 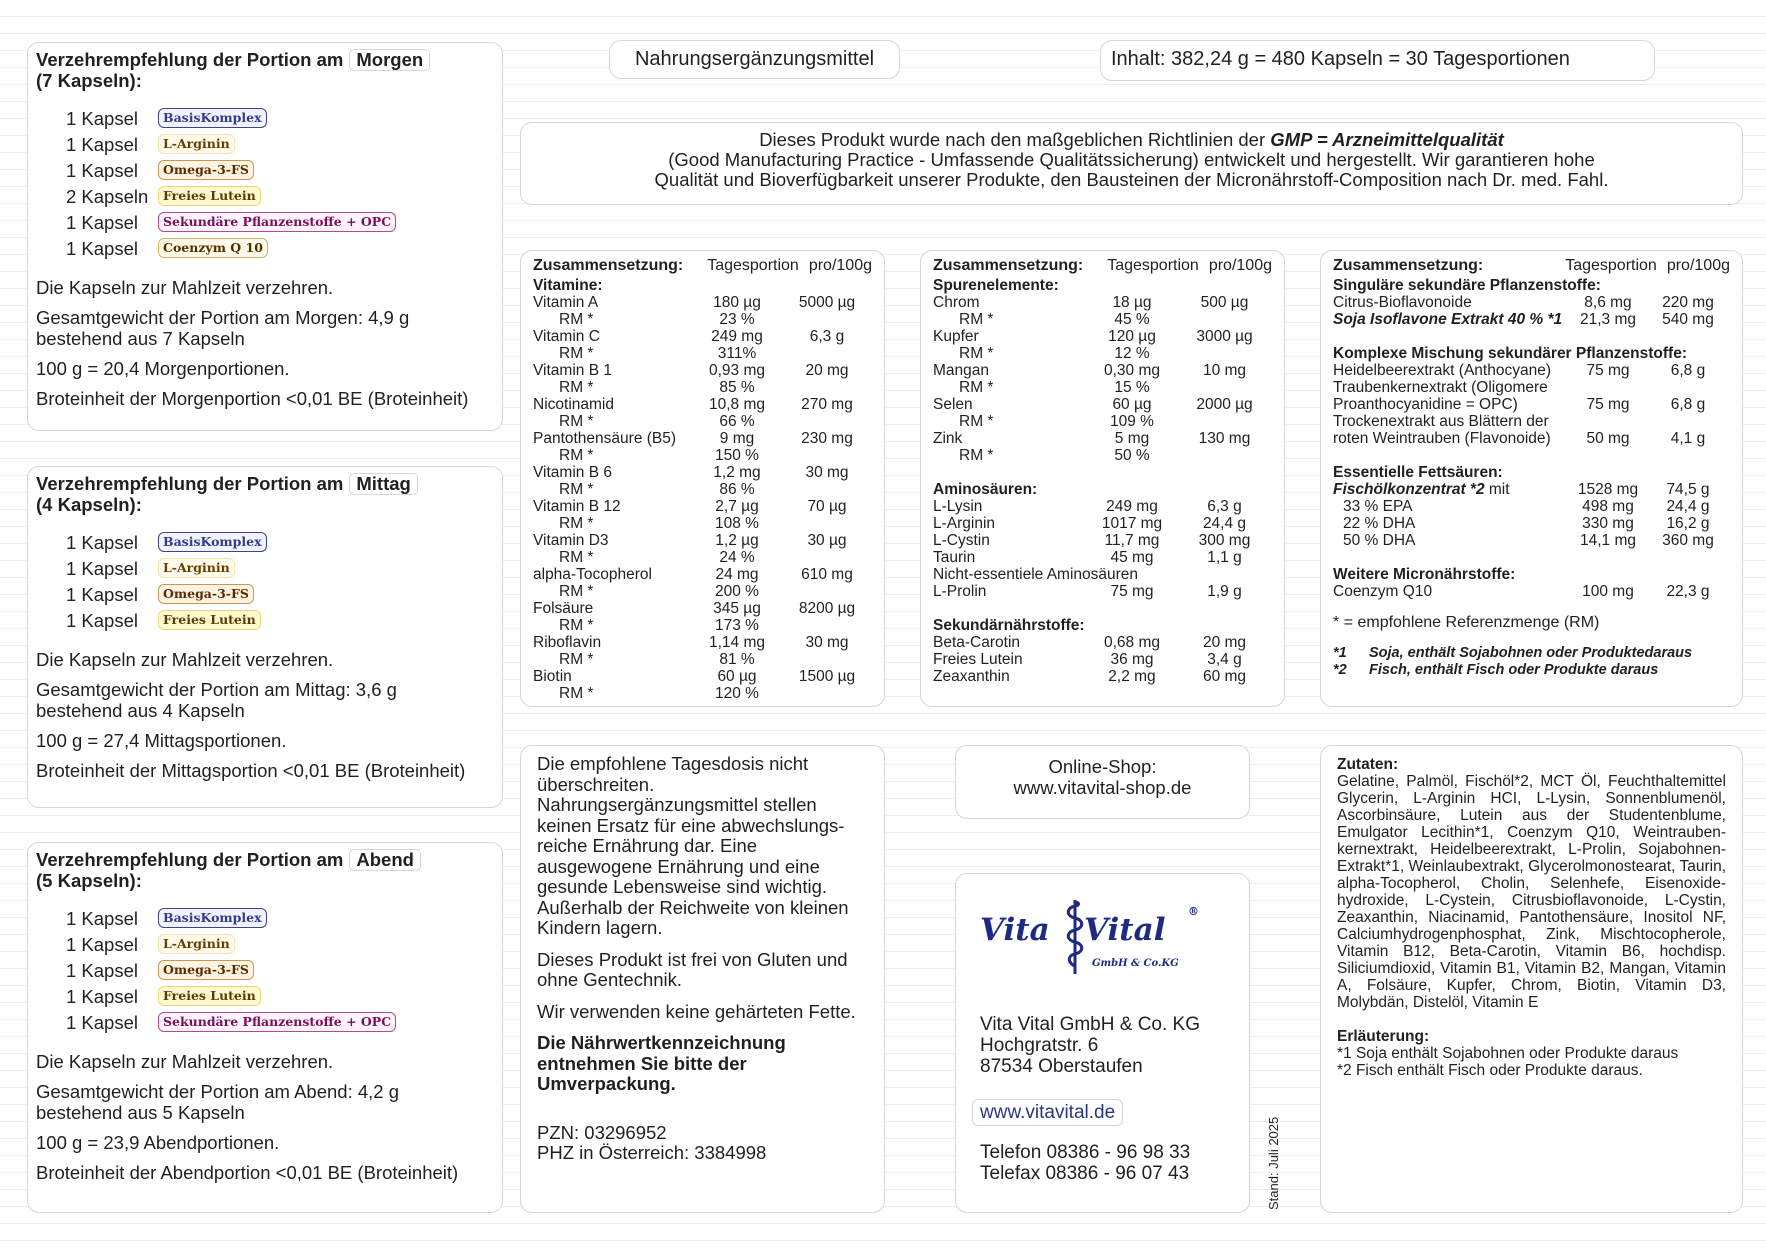 What do you see at coordinates (1102, 642) in the screenshot?
I see `table-row: Beta-Carotin 0,68 mg 20 mg` at bounding box center [1102, 642].